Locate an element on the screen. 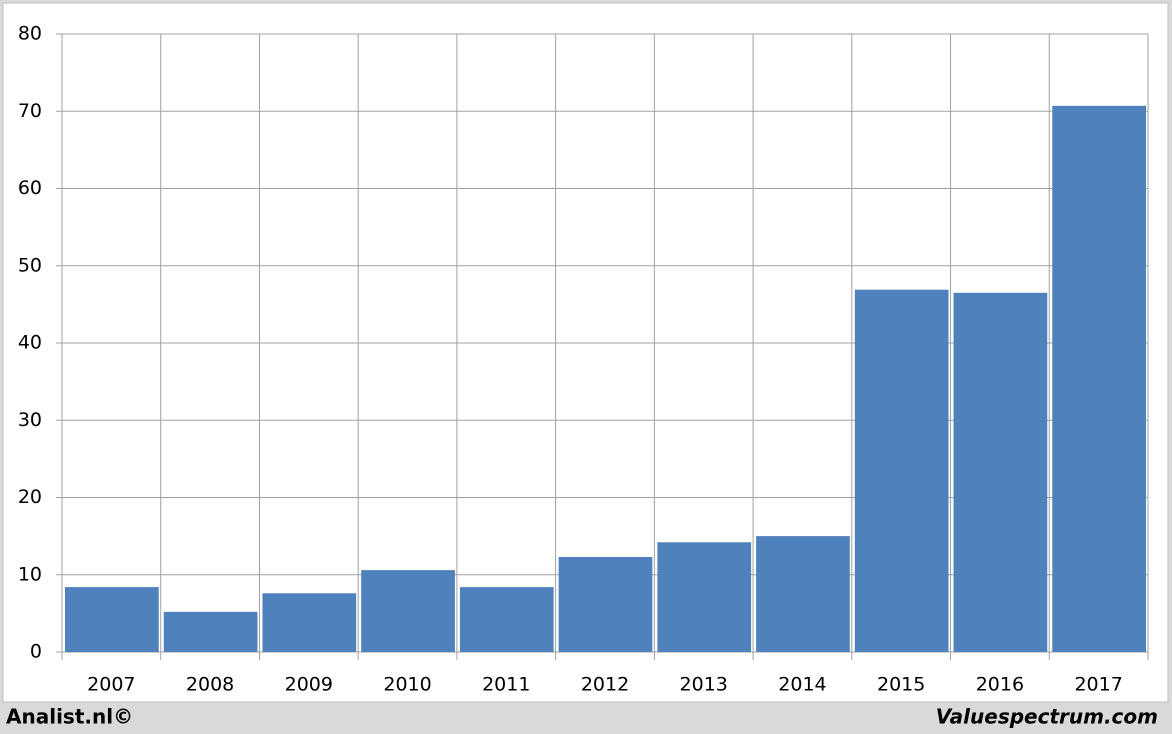 The image size is (1172, 734). y-tick-label: 0 is located at coordinates (36, 652).